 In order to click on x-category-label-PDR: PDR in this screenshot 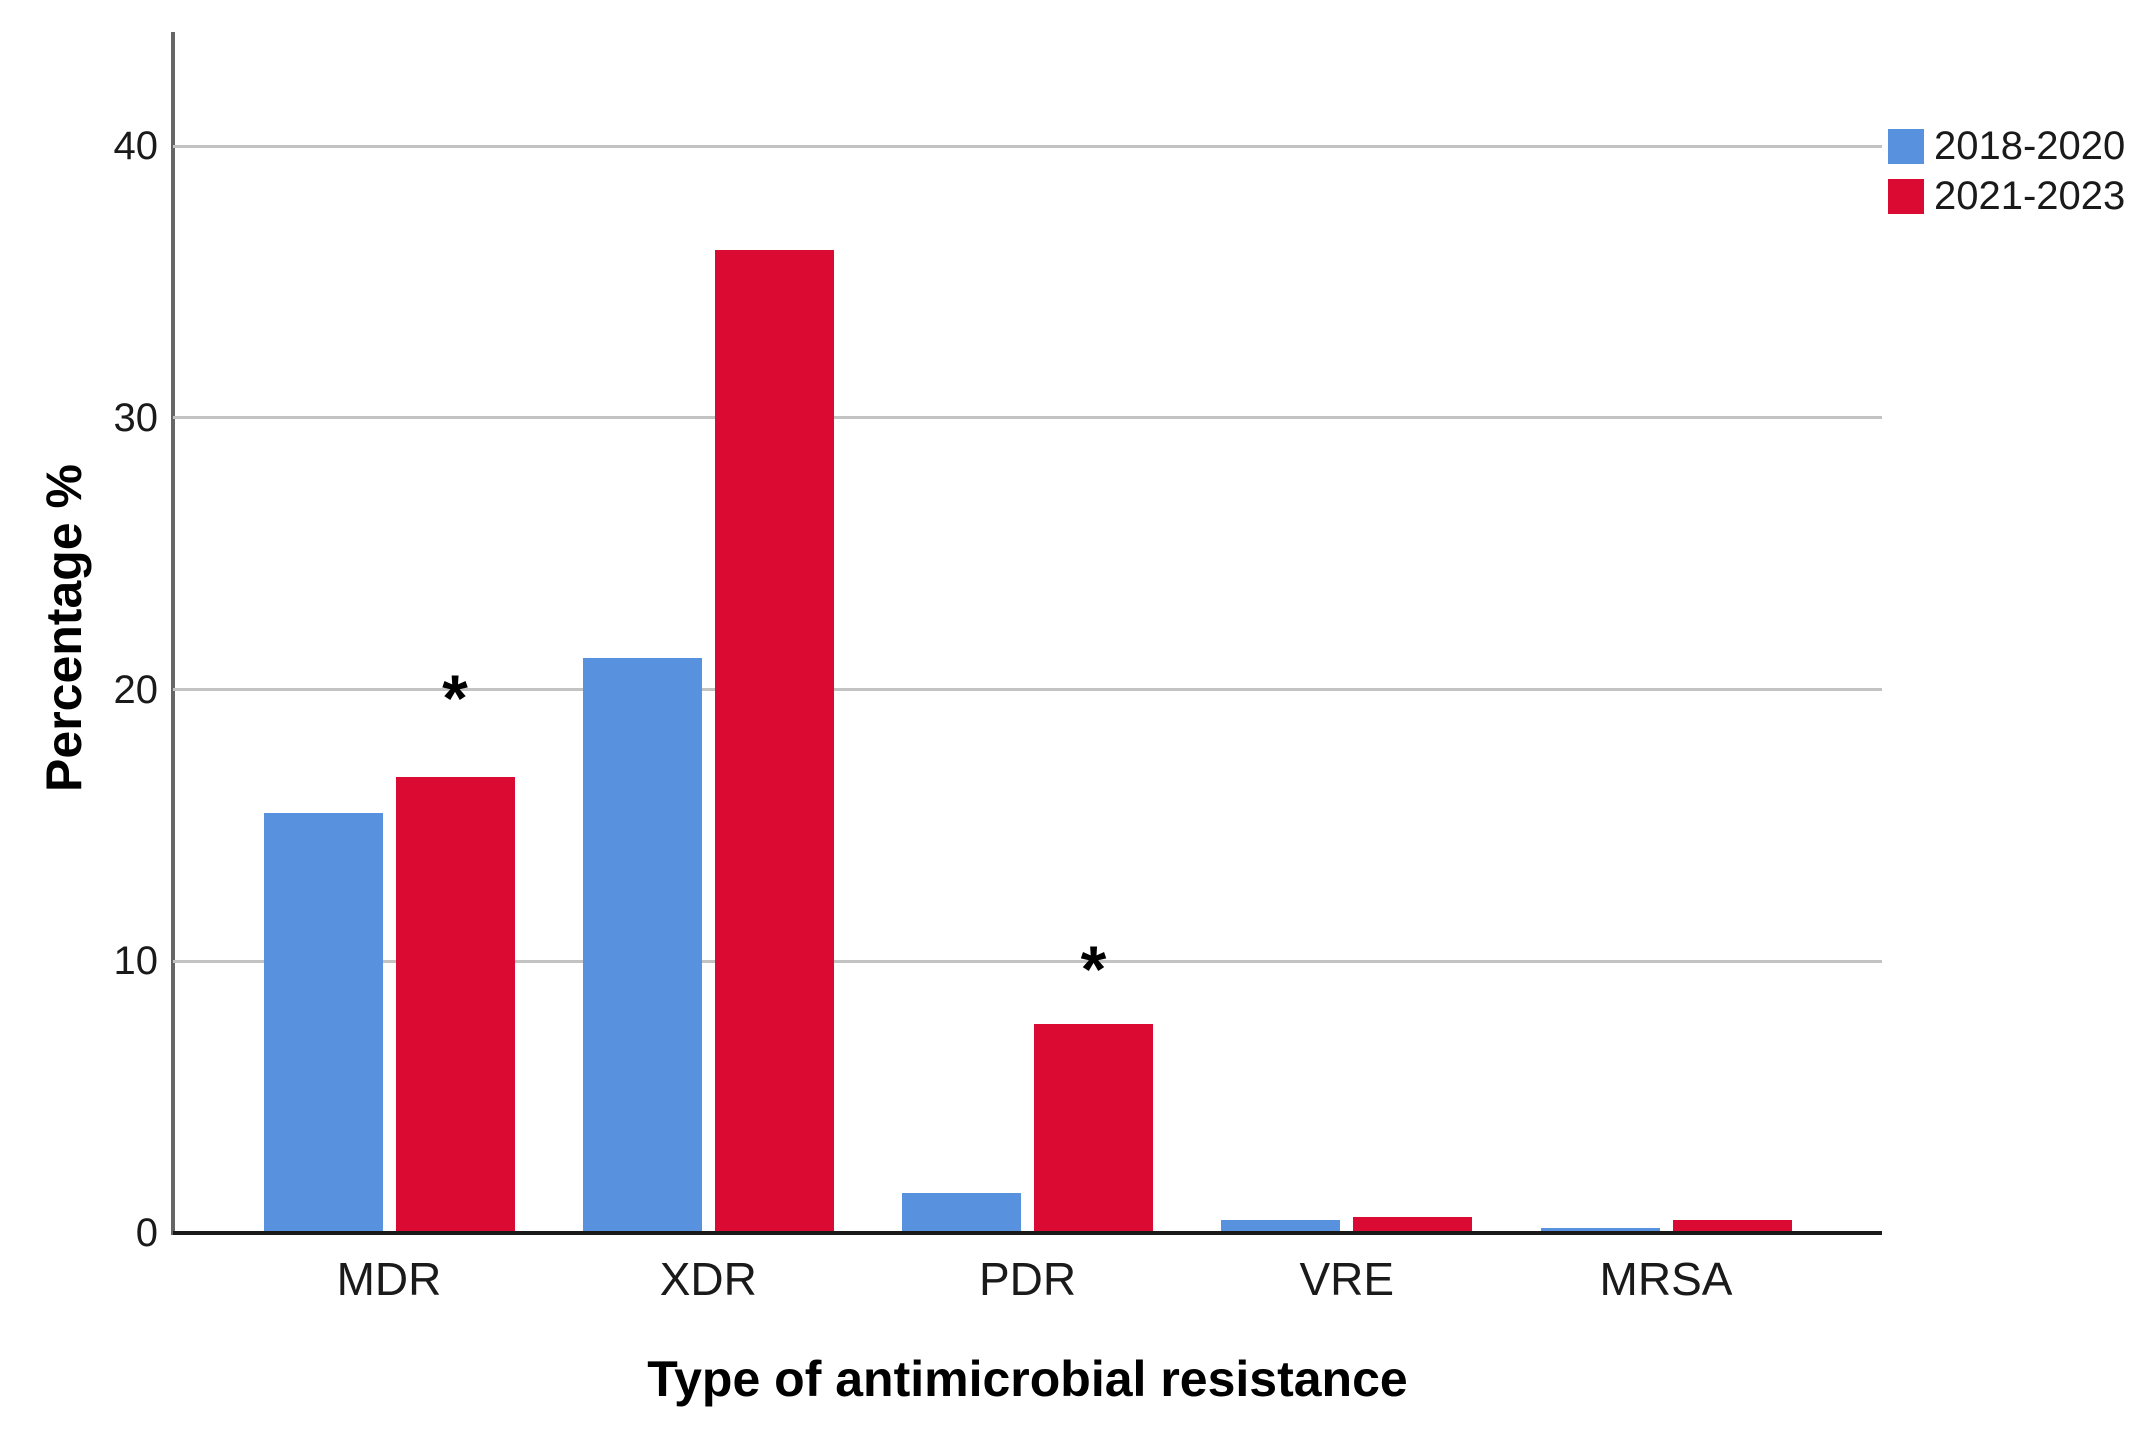, I will do `click(1027, 1279)`.